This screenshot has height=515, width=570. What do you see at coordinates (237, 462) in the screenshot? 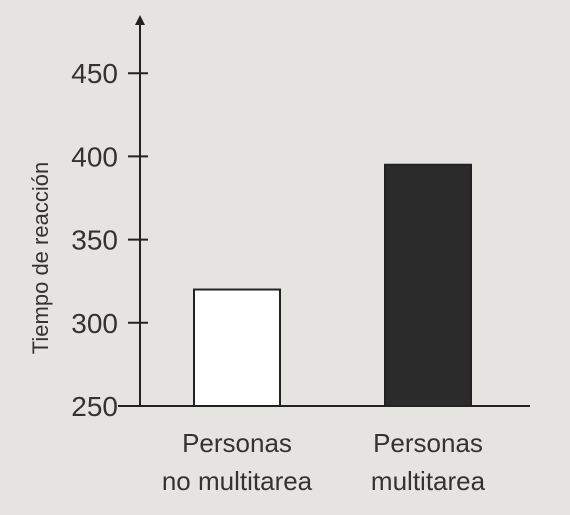
I see `x-tick-label: Personas no multitarea` at bounding box center [237, 462].